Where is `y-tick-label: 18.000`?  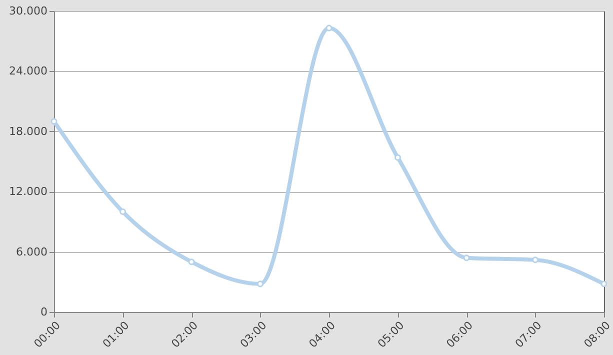
y-tick-label: 18.000 is located at coordinates (28, 131).